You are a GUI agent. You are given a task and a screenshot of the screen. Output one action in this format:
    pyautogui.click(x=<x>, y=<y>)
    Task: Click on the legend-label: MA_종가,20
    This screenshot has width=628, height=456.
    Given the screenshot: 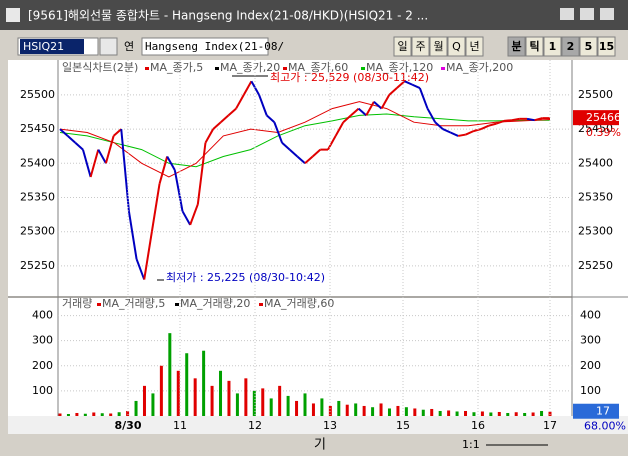 What is the action you would take?
    pyautogui.click(x=250, y=67)
    